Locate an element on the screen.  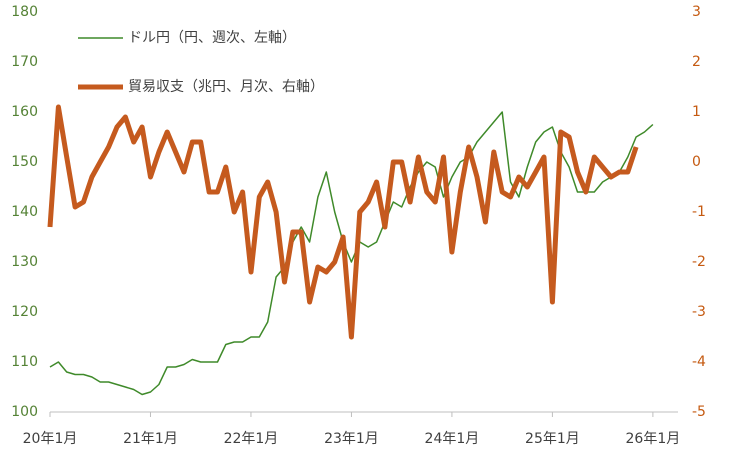
x-tick-label: 25年1月 is located at coordinates (552, 439).